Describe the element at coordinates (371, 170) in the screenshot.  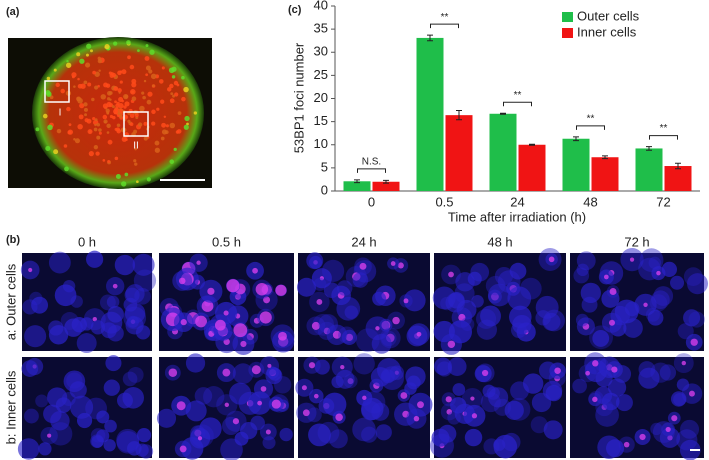
I see `significance-bracket` at that location.